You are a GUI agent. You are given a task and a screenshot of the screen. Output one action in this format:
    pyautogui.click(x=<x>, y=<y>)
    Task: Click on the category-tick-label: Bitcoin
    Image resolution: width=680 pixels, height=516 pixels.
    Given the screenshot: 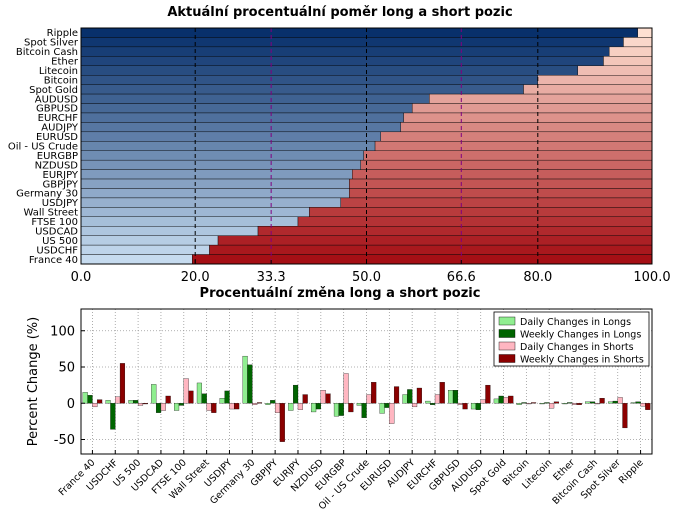 What is the action you would take?
    pyautogui.click(x=61, y=80)
    